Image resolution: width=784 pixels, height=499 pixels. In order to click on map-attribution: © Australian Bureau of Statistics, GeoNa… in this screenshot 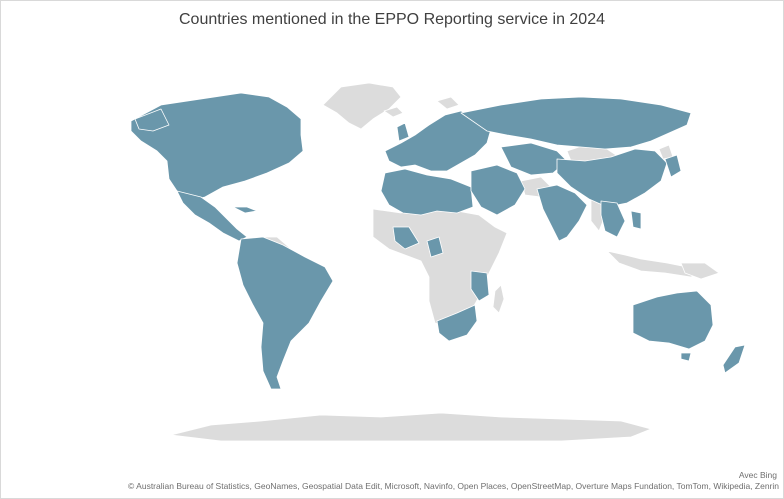, I will do `click(453, 486)`.